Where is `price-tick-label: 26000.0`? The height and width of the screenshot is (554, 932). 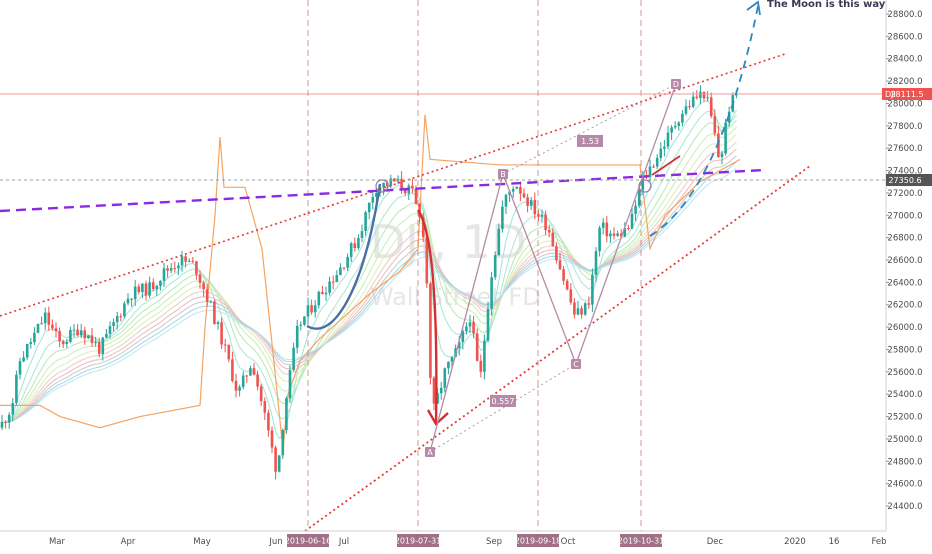 price-tick-label: 26000.0 is located at coordinates (904, 328).